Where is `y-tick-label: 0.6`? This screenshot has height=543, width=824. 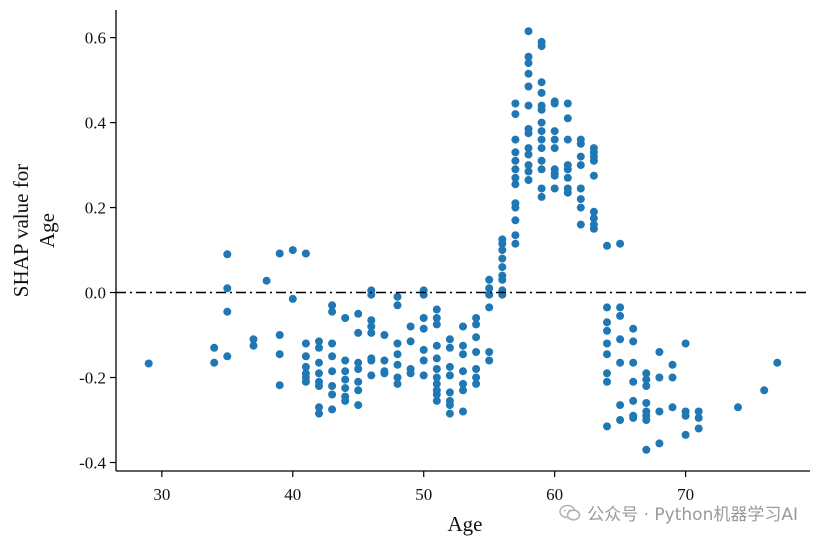 y-tick-label: 0.6 is located at coordinates (95, 38).